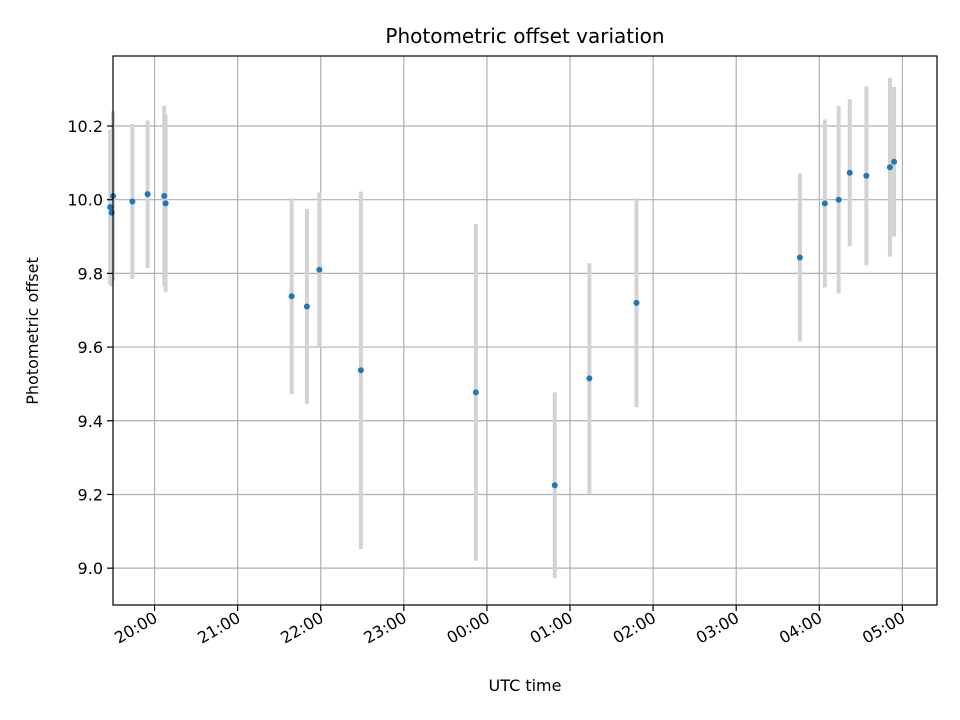 This screenshot has height=720, width=960. Describe the element at coordinates (90, 568) in the screenshot. I see `y-tick-label: 9.0` at that location.